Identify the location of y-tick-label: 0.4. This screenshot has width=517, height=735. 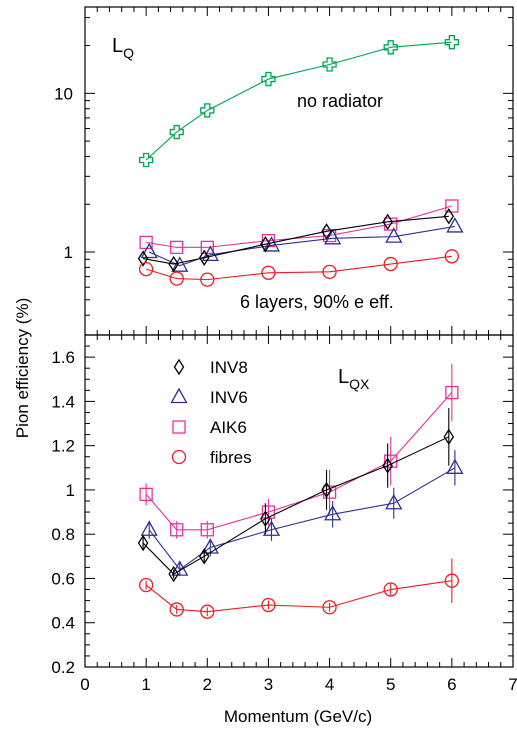
(63, 623).